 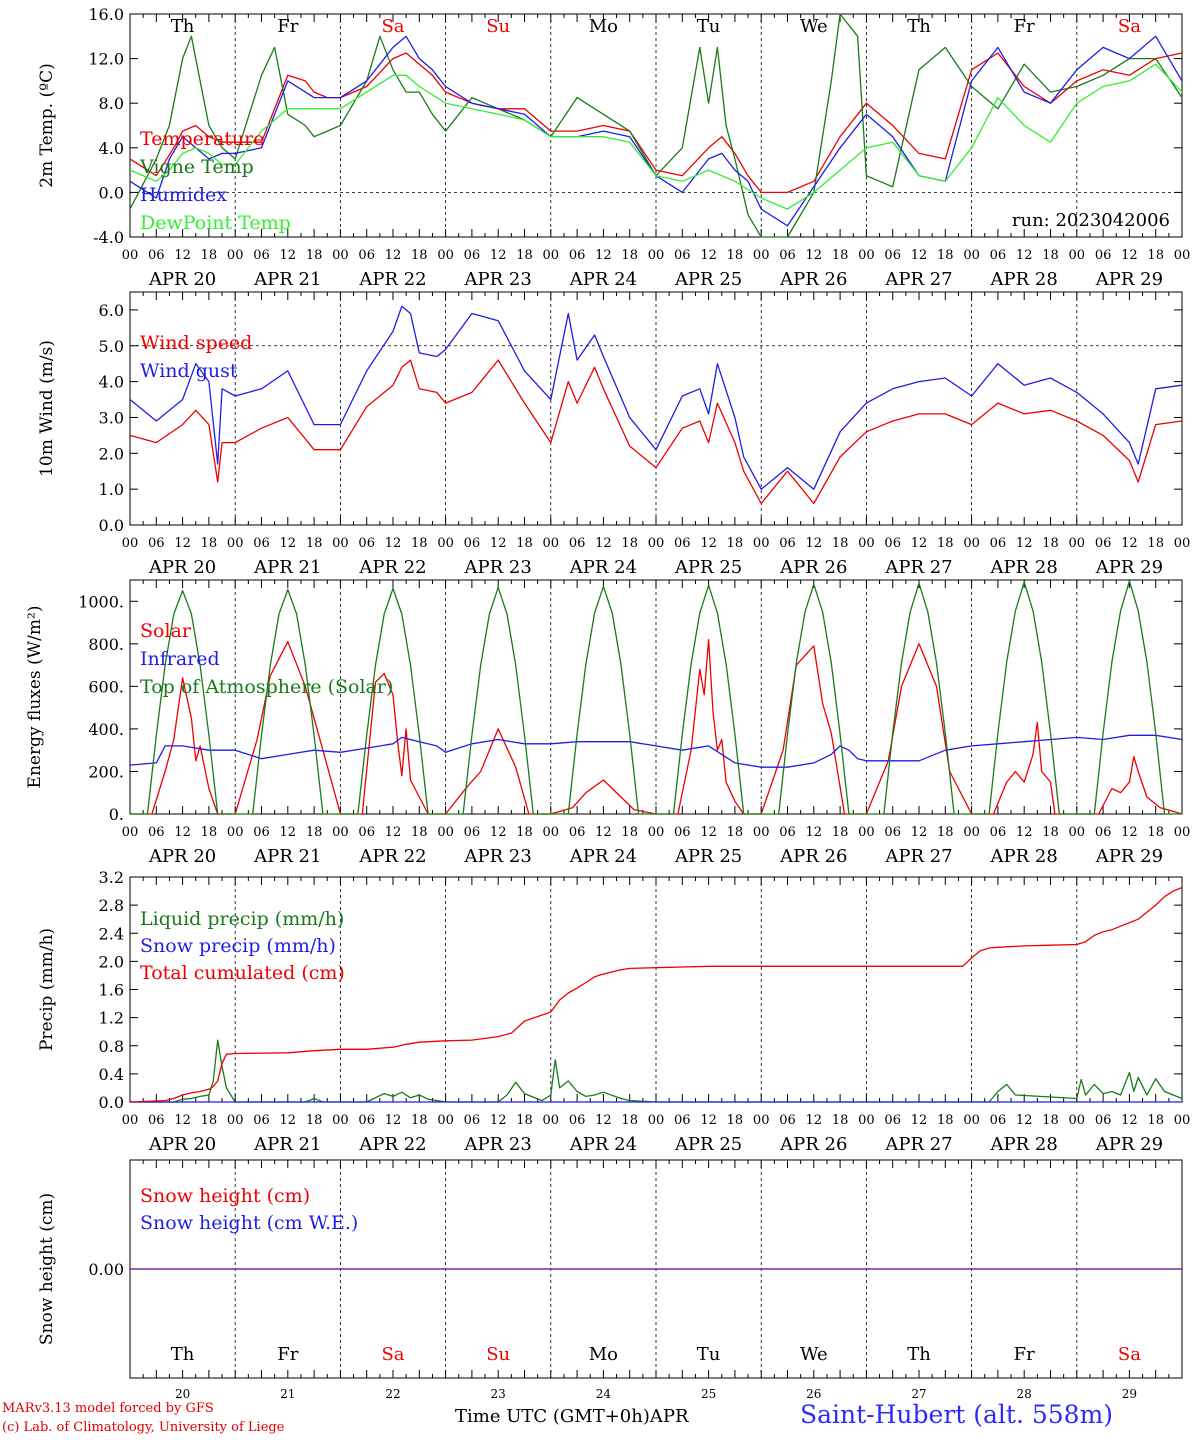 I want to click on energy-ytick-label: 1000., so click(x=101, y=601).